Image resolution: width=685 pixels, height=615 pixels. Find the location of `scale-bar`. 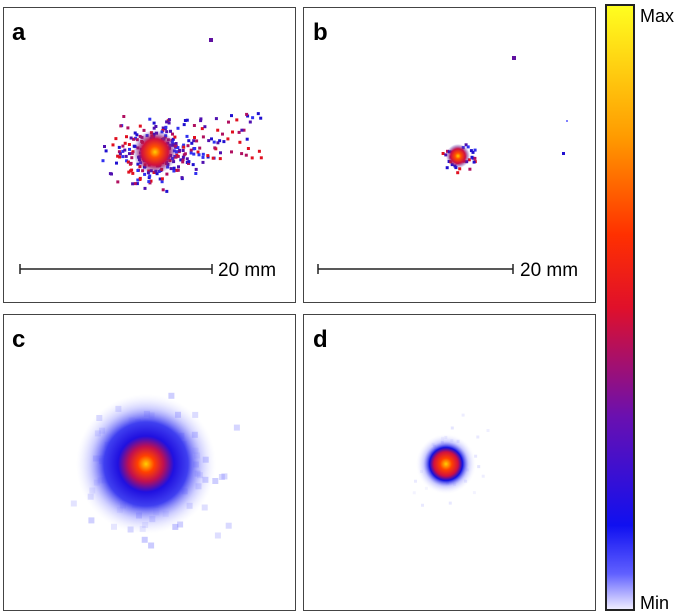

scale-bar is located at coordinates (266, 269).